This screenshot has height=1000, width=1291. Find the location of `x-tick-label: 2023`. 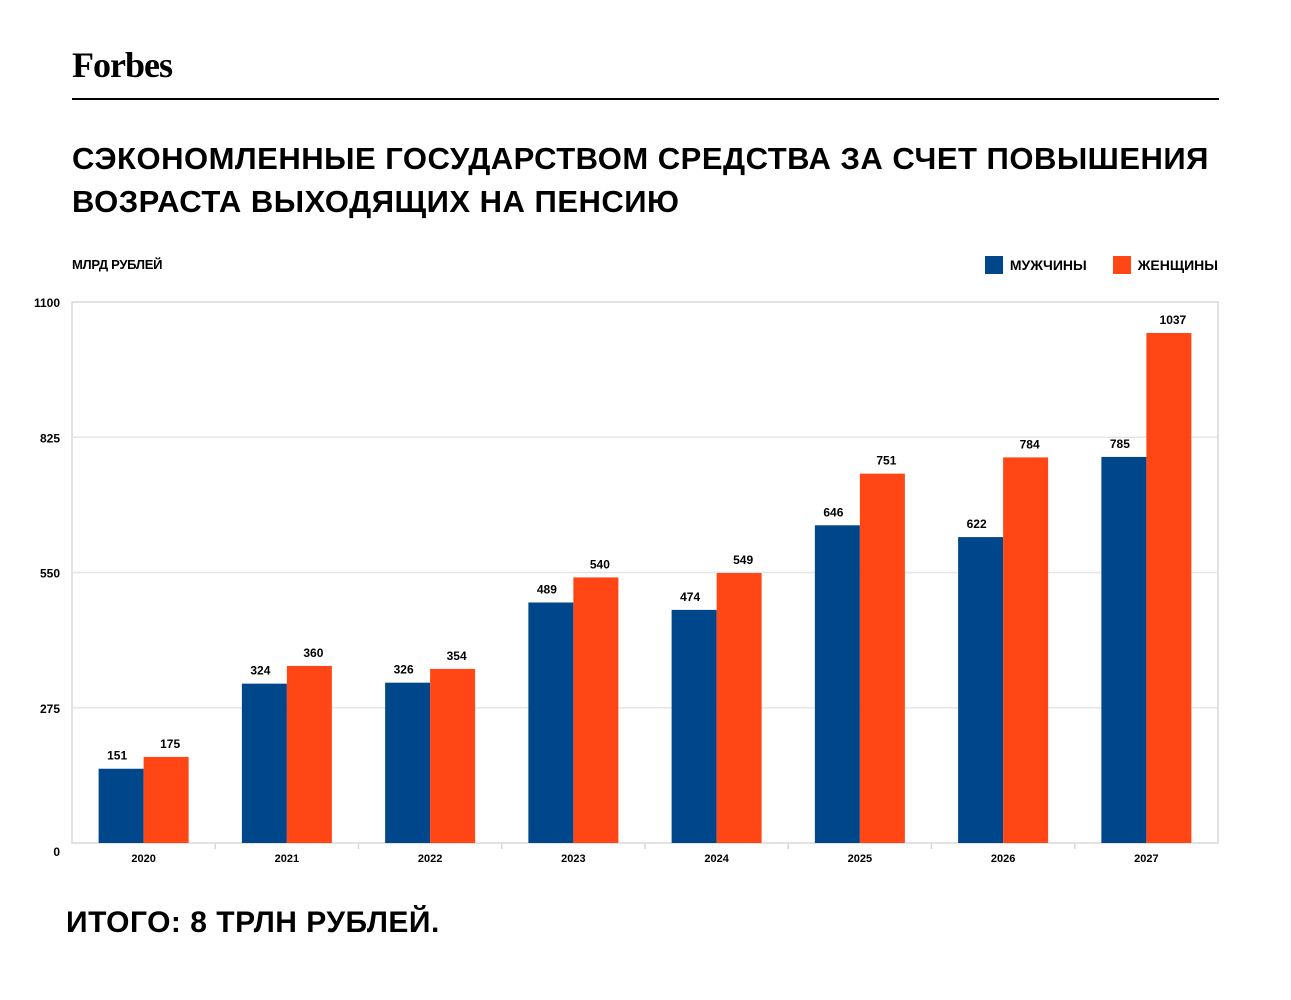

x-tick-label: 2023 is located at coordinates (573, 859).